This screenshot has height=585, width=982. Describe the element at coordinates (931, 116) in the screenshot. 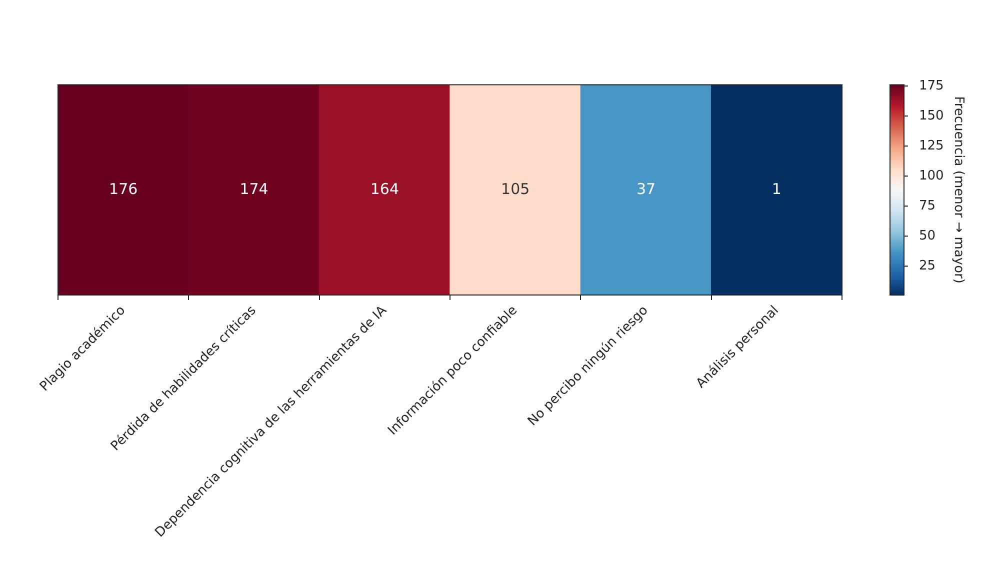

I see `color-bar-label: 150` at that location.